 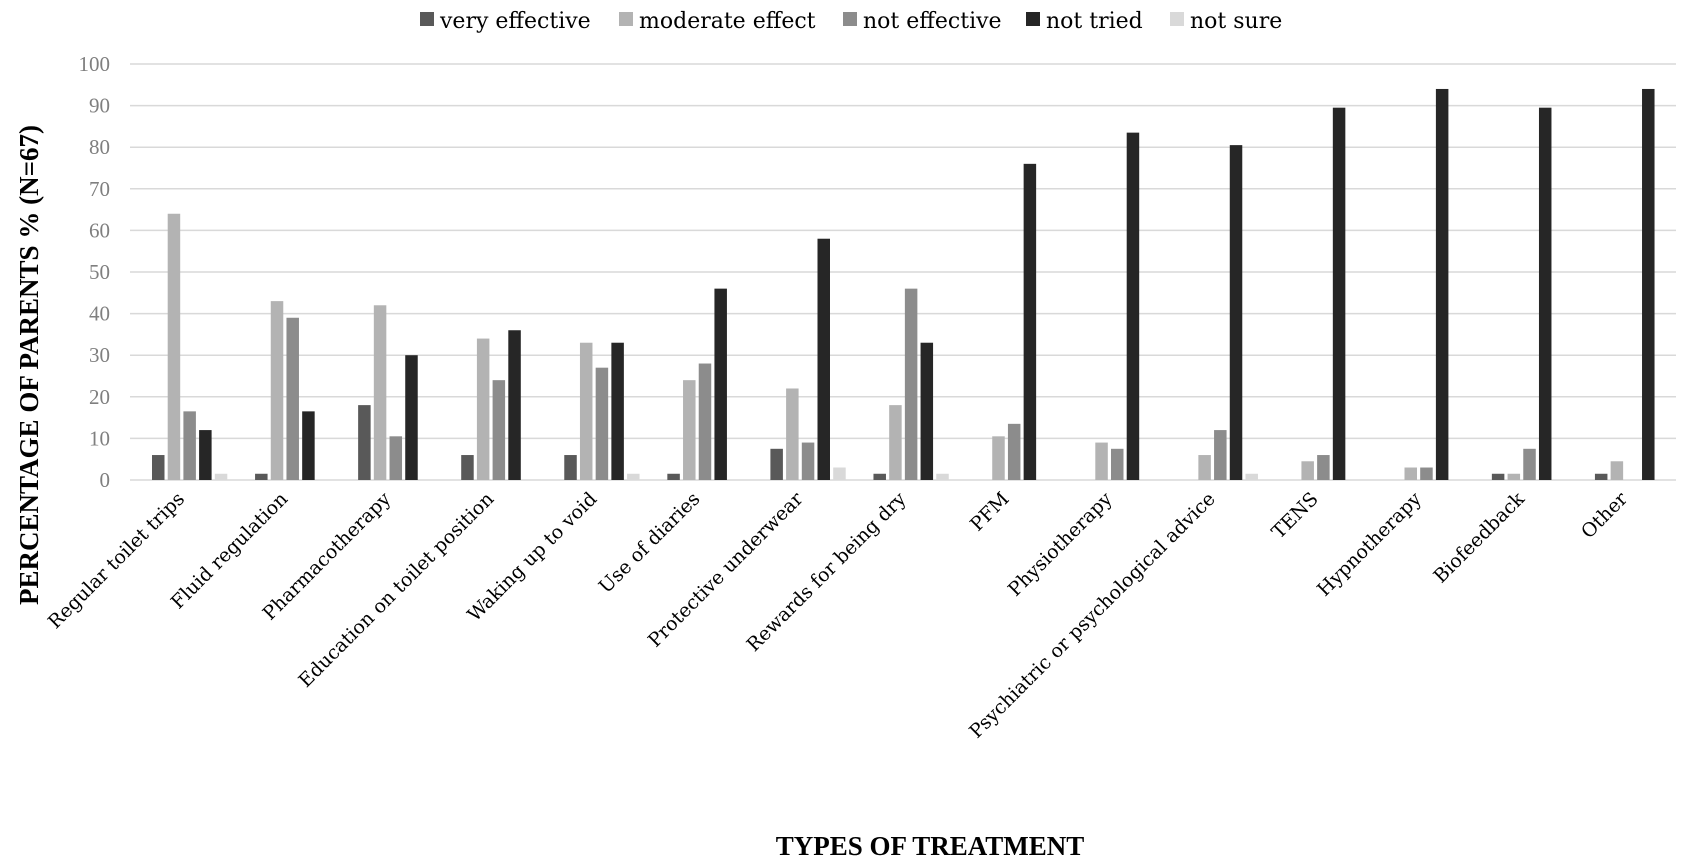 What do you see at coordinates (99, 438) in the screenshot?
I see `y-tick-label: 10` at bounding box center [99, 438].